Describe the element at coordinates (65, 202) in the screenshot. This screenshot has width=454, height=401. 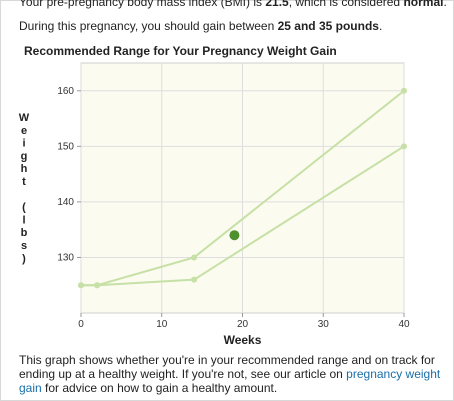
I see `y-tick-label: 140` at that location.